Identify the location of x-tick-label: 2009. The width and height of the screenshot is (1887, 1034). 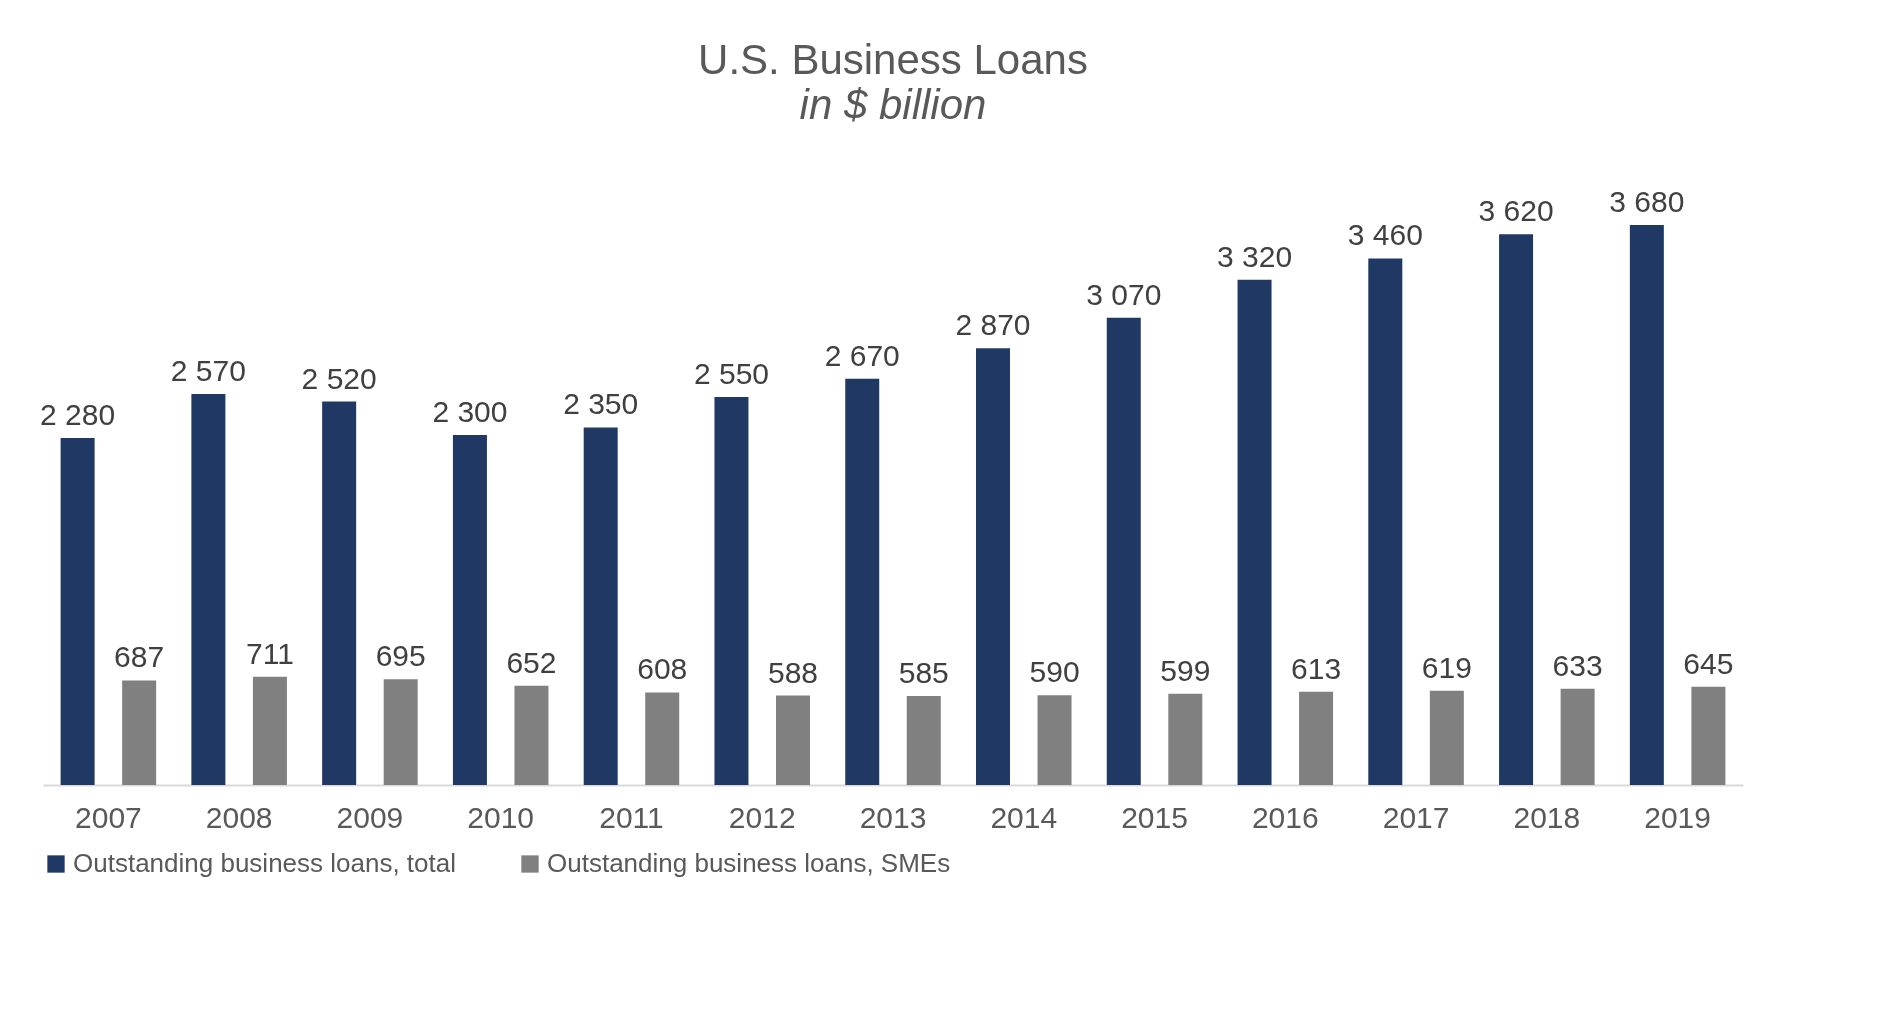
(370, 817).